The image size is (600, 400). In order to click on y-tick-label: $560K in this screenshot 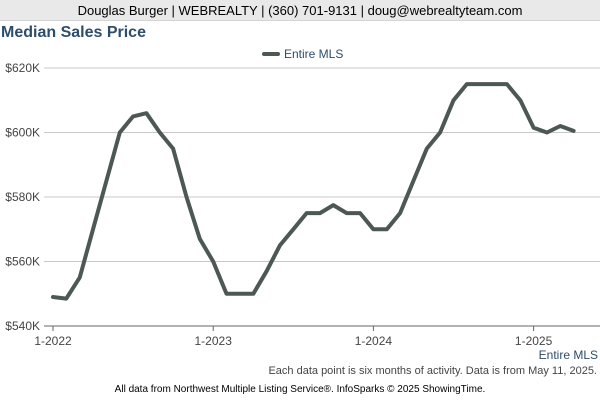, I will do `click(22, 262)`.